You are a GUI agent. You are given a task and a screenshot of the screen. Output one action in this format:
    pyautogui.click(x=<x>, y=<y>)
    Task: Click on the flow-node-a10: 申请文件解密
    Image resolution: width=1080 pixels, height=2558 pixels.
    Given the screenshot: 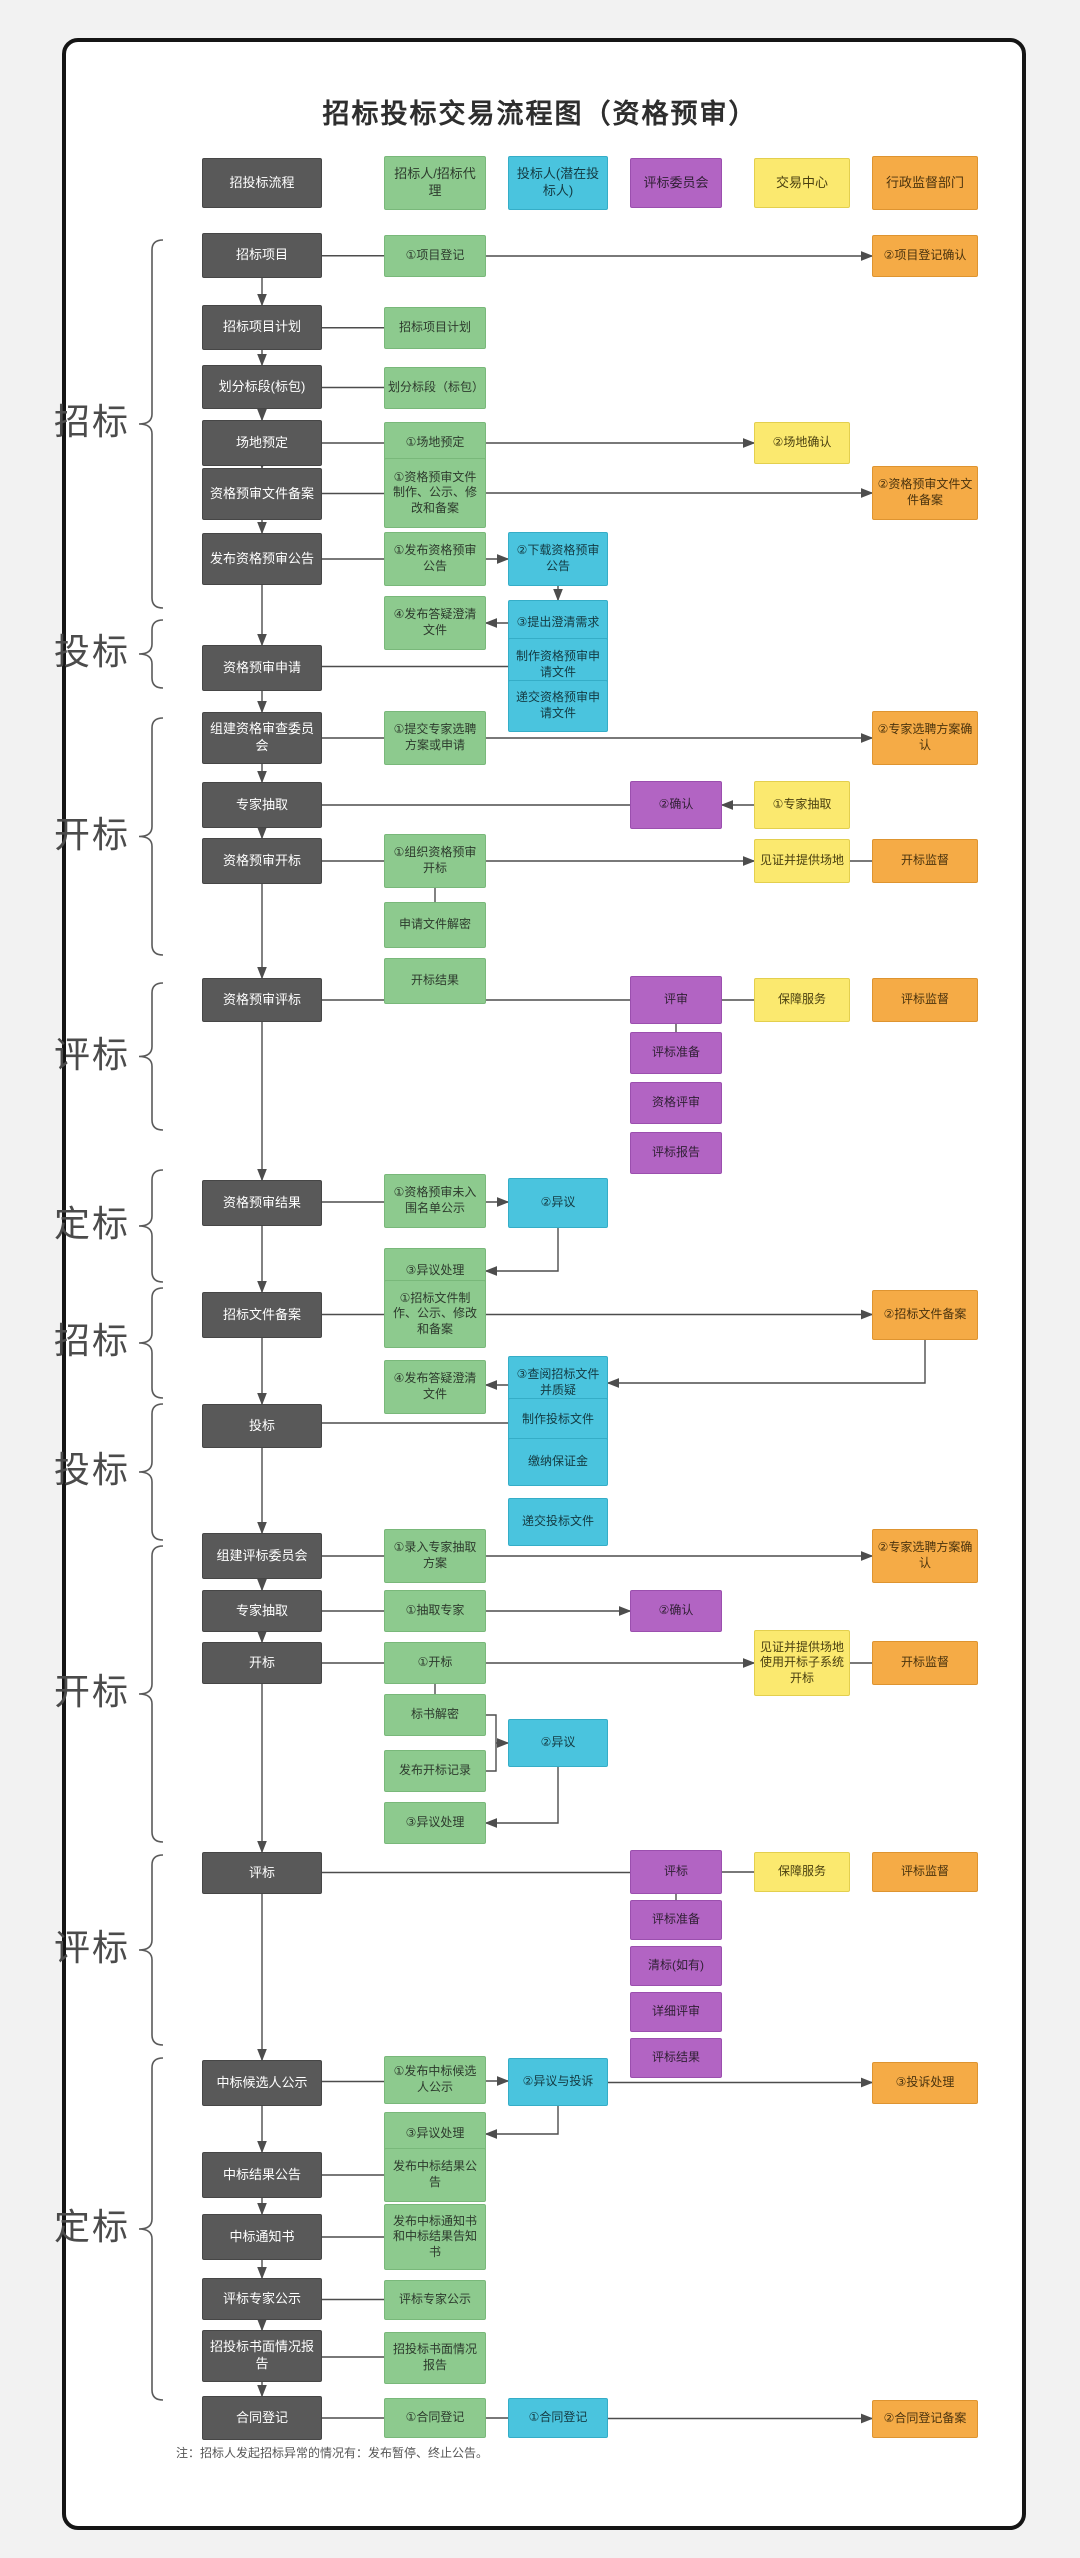 What is the action you would take?
    pyautogui.click(x=435, y=925)
    